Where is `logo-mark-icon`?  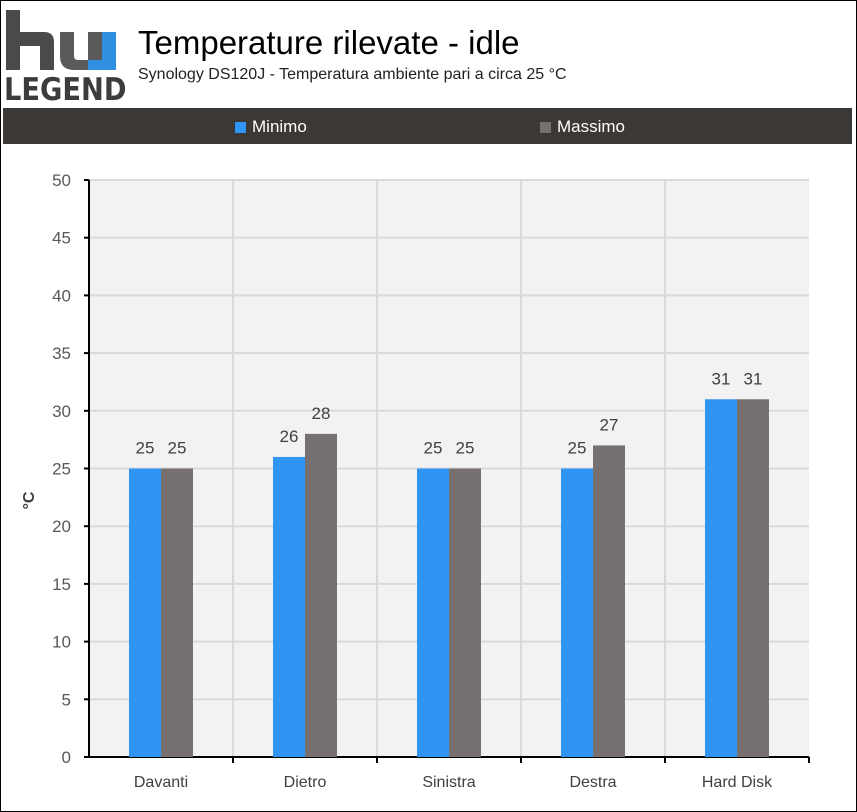
logo-mark-icon is located at coordinates (61, 40).